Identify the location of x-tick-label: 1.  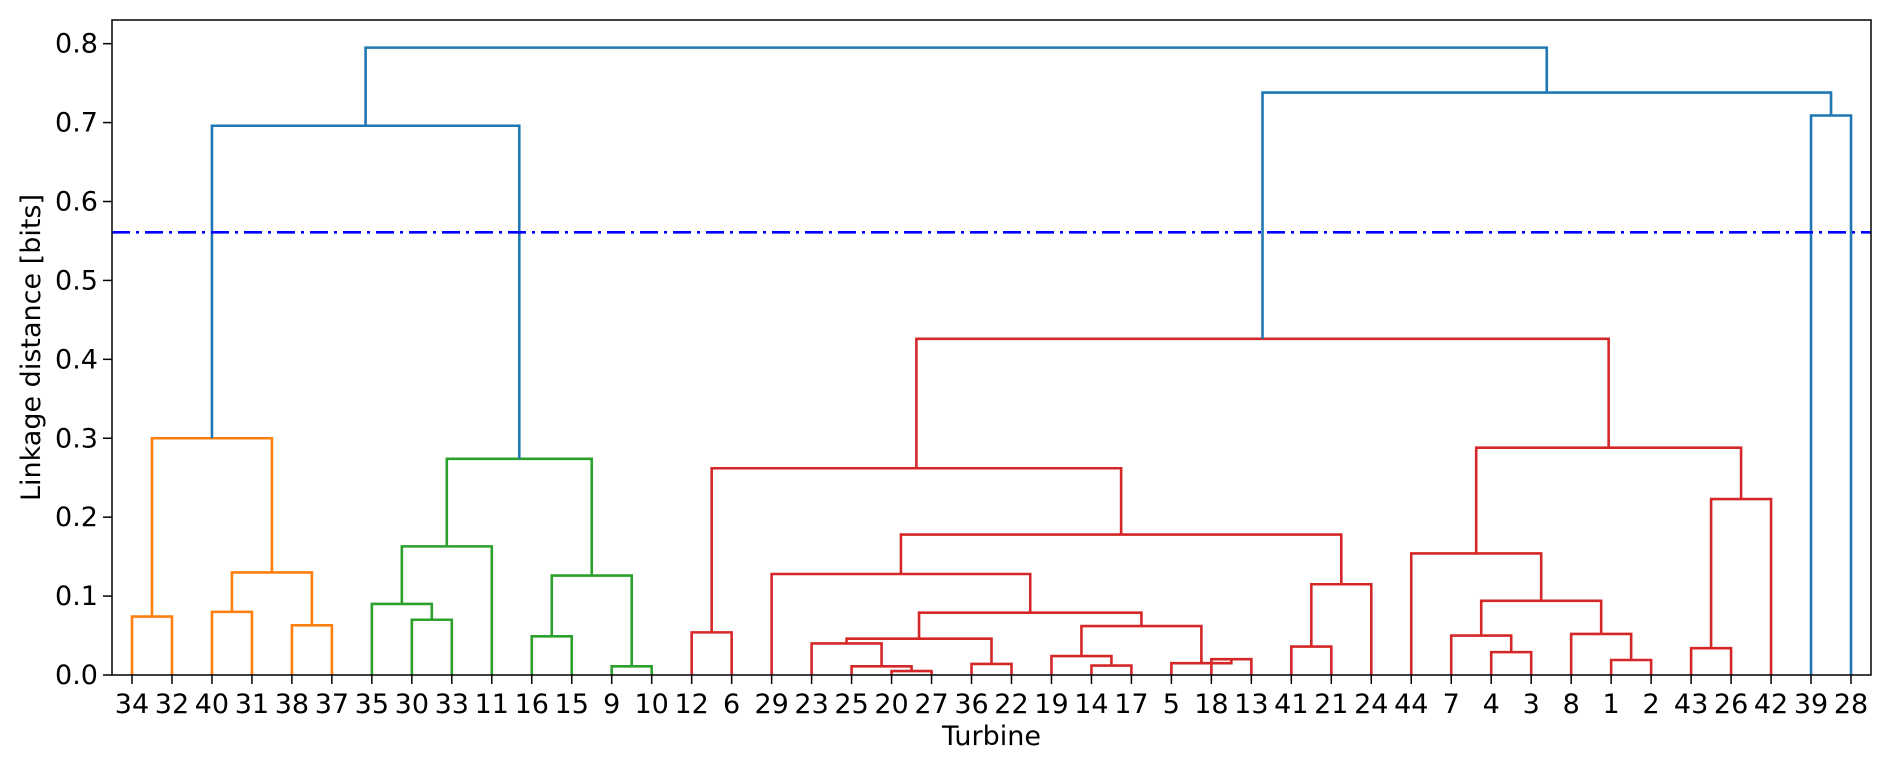
(1611, 704).